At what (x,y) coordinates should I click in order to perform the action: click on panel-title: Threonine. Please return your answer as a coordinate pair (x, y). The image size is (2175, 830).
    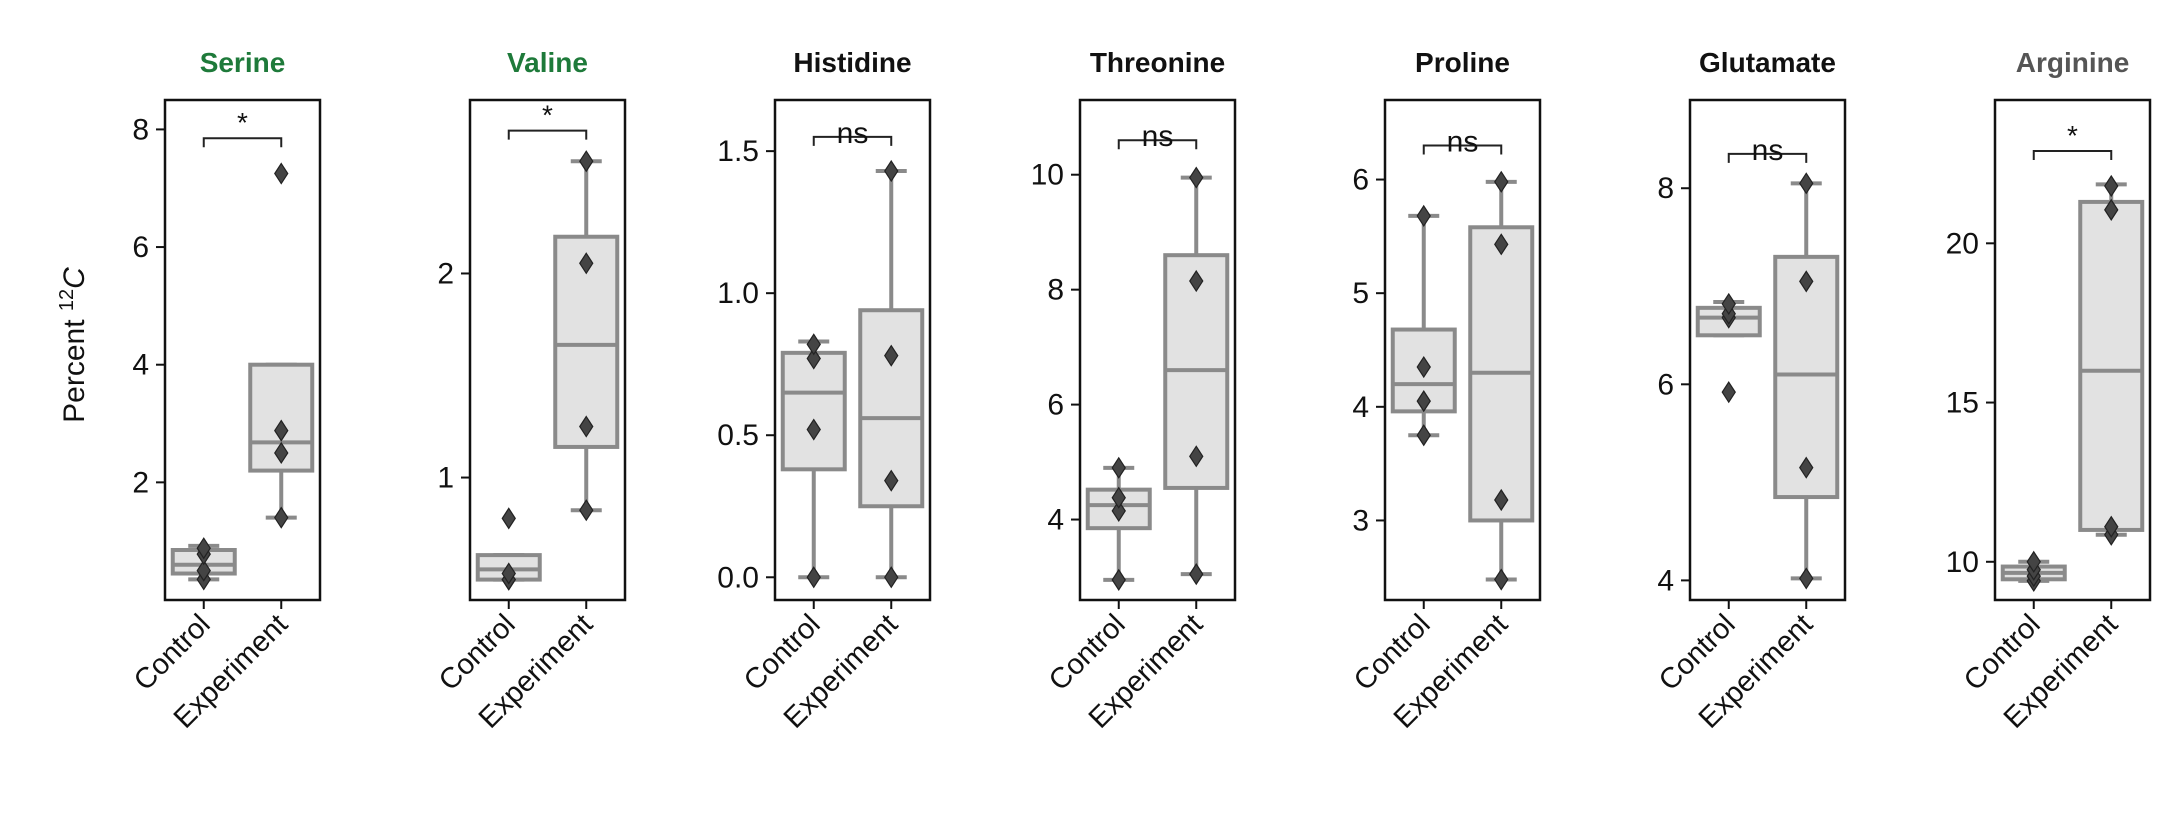
    Looking at the image, I should click on (1157, 62).